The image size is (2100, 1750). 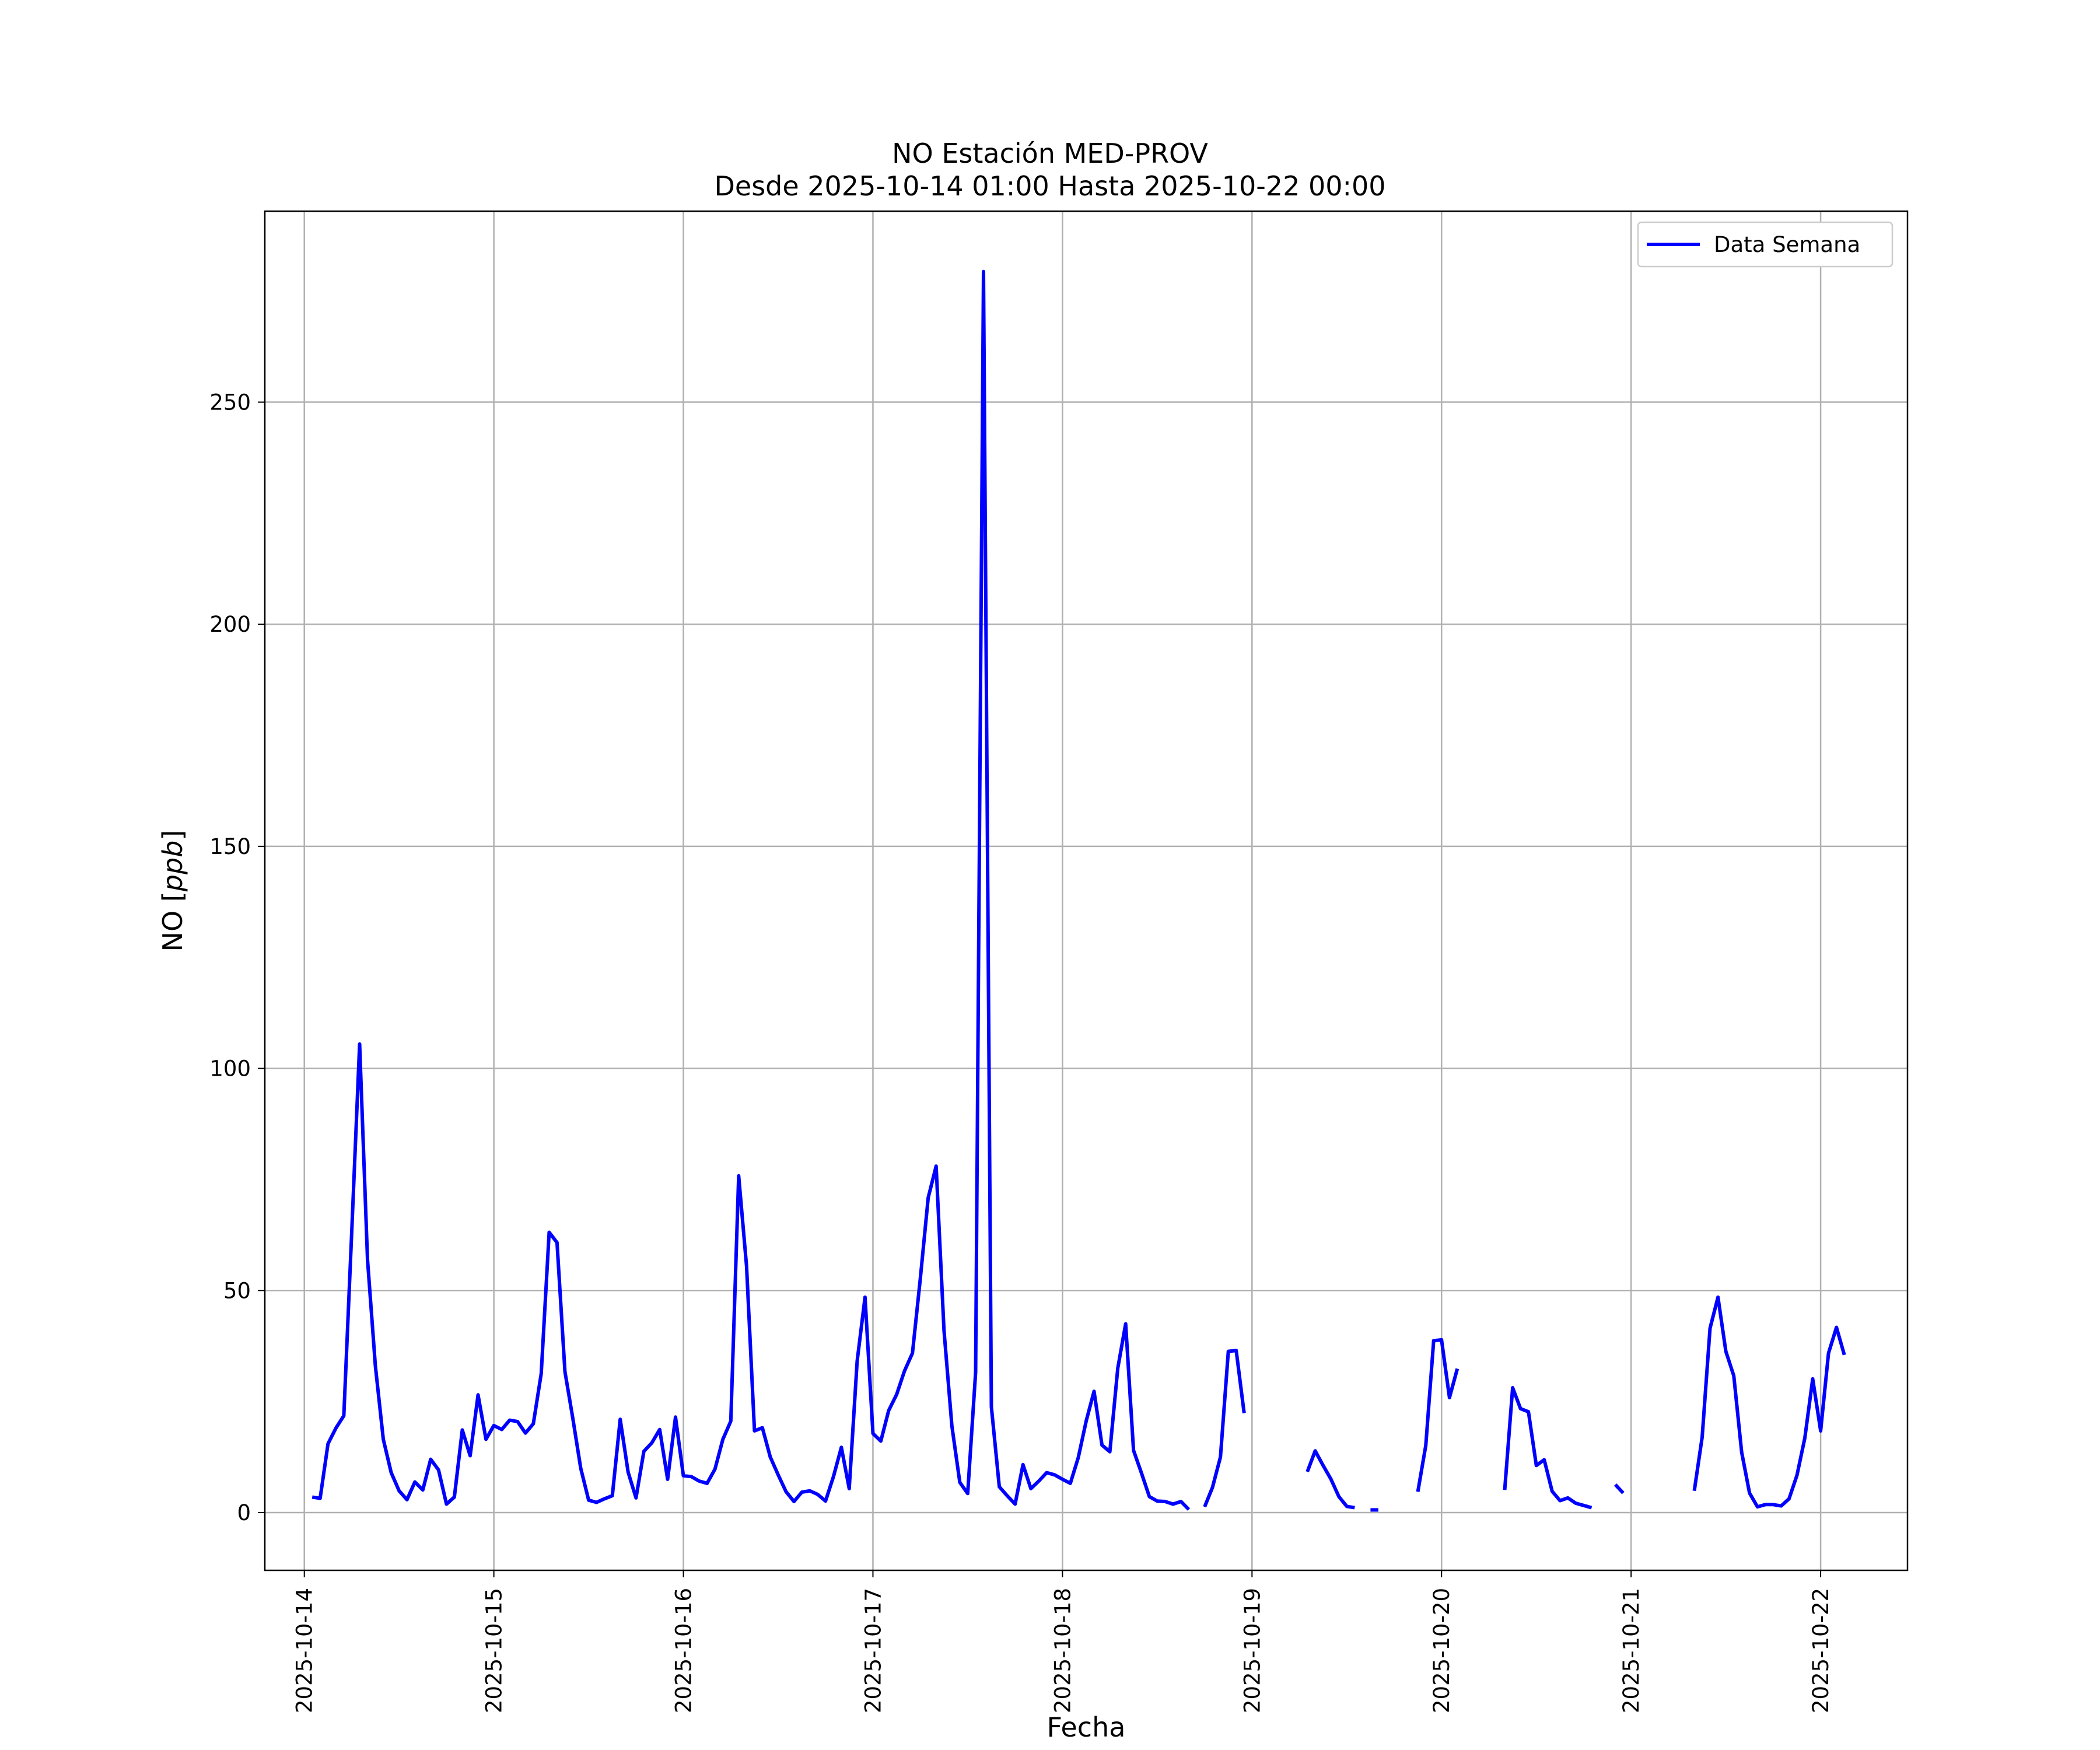 What do you see at coordinates (173, 921) in the screenshot?
I see `y-axis-label-quantity: NO [` at bounding box center [173, 921].